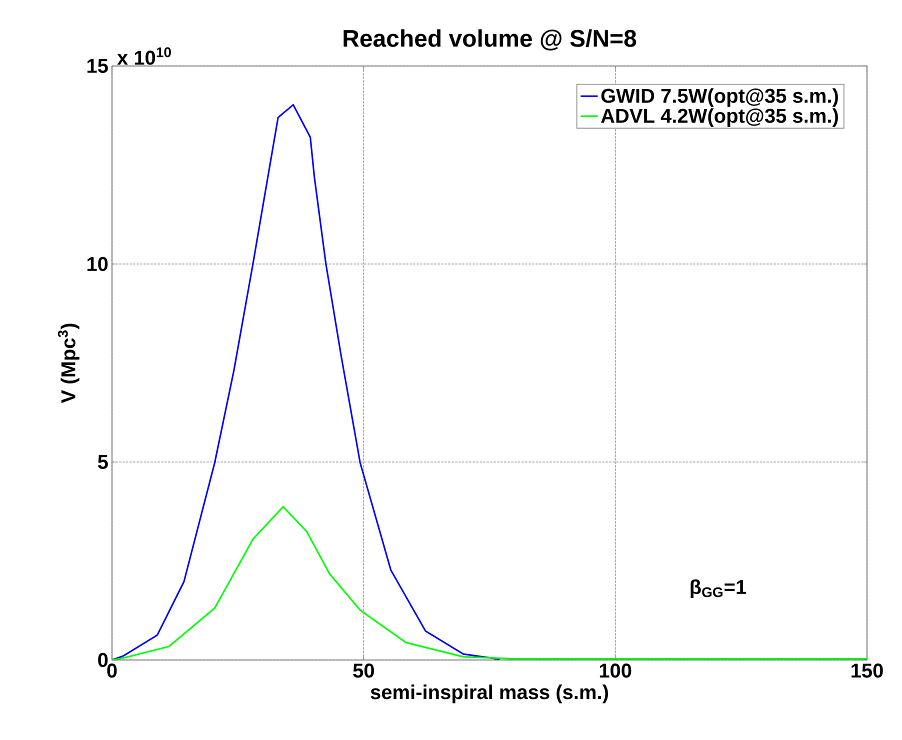 The image size is (902, 740). I want to click on annotation: β$_{GG}$=1, so click(718, 588).